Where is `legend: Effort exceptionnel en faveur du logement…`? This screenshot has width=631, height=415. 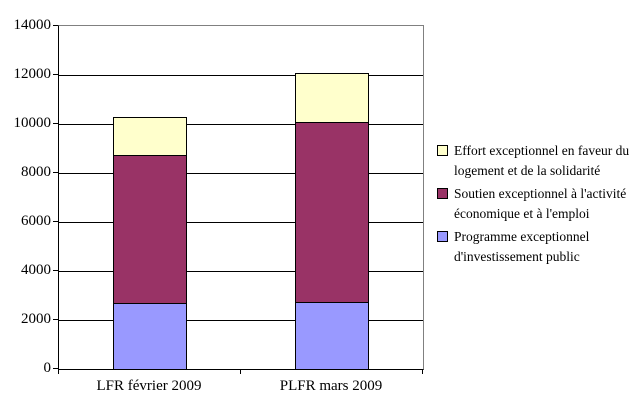 legend: Effort exceptionnel en faveur du logement… is located at coordinates (534, 205).